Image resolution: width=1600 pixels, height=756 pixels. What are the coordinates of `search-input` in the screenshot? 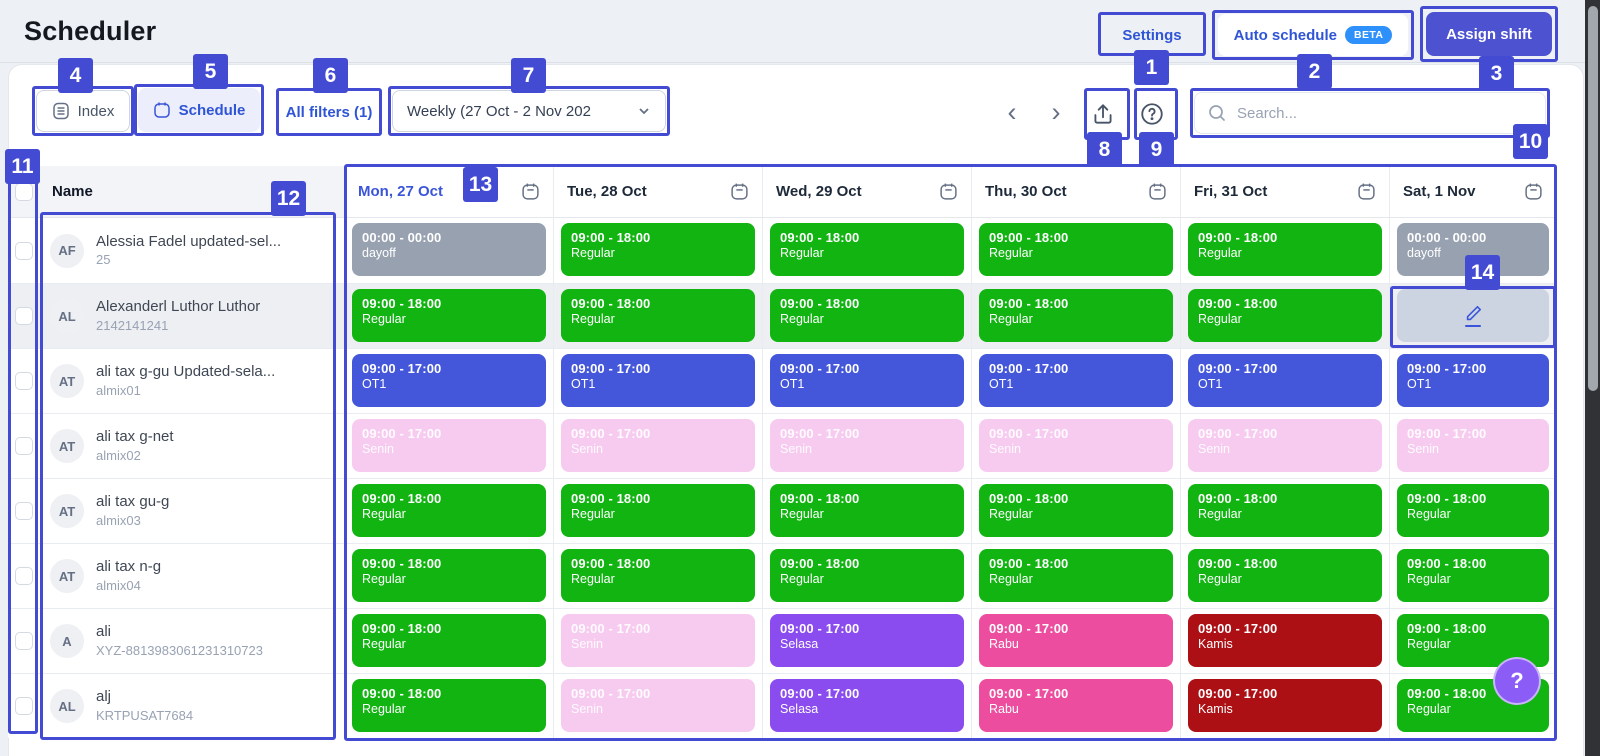 It's located at (1385, 113).